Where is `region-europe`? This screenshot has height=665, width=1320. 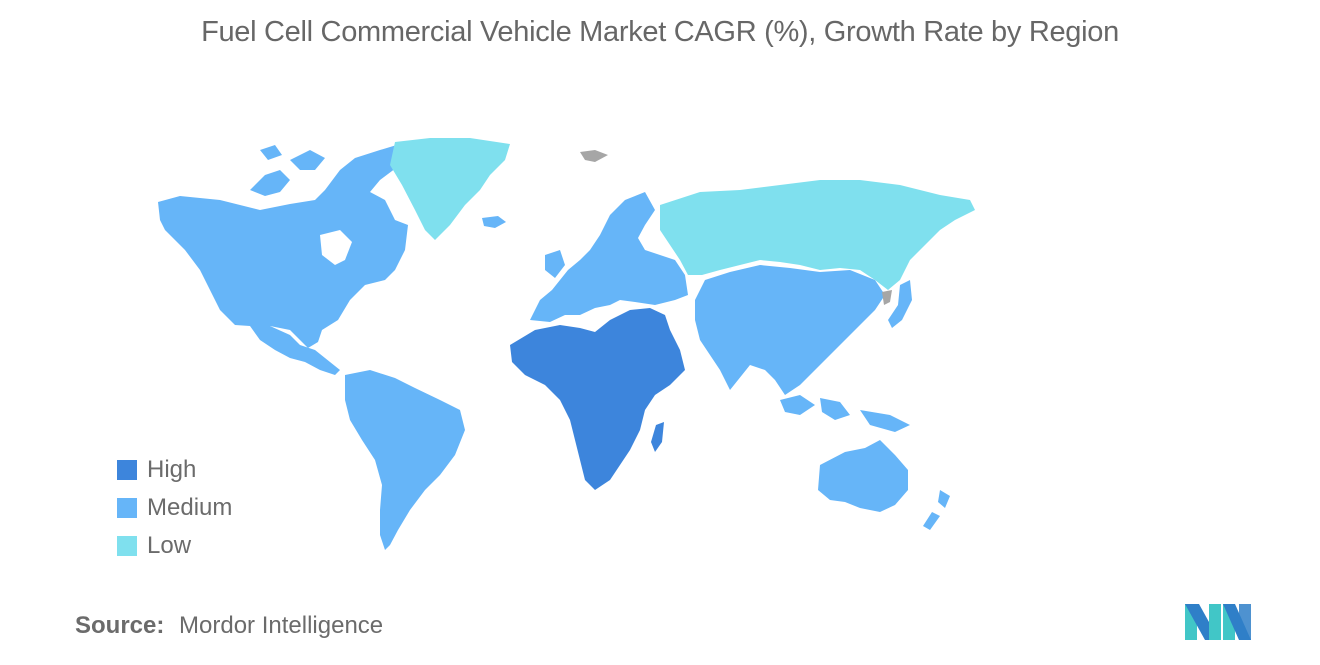 region-europe is located at coordinates (609, 257).